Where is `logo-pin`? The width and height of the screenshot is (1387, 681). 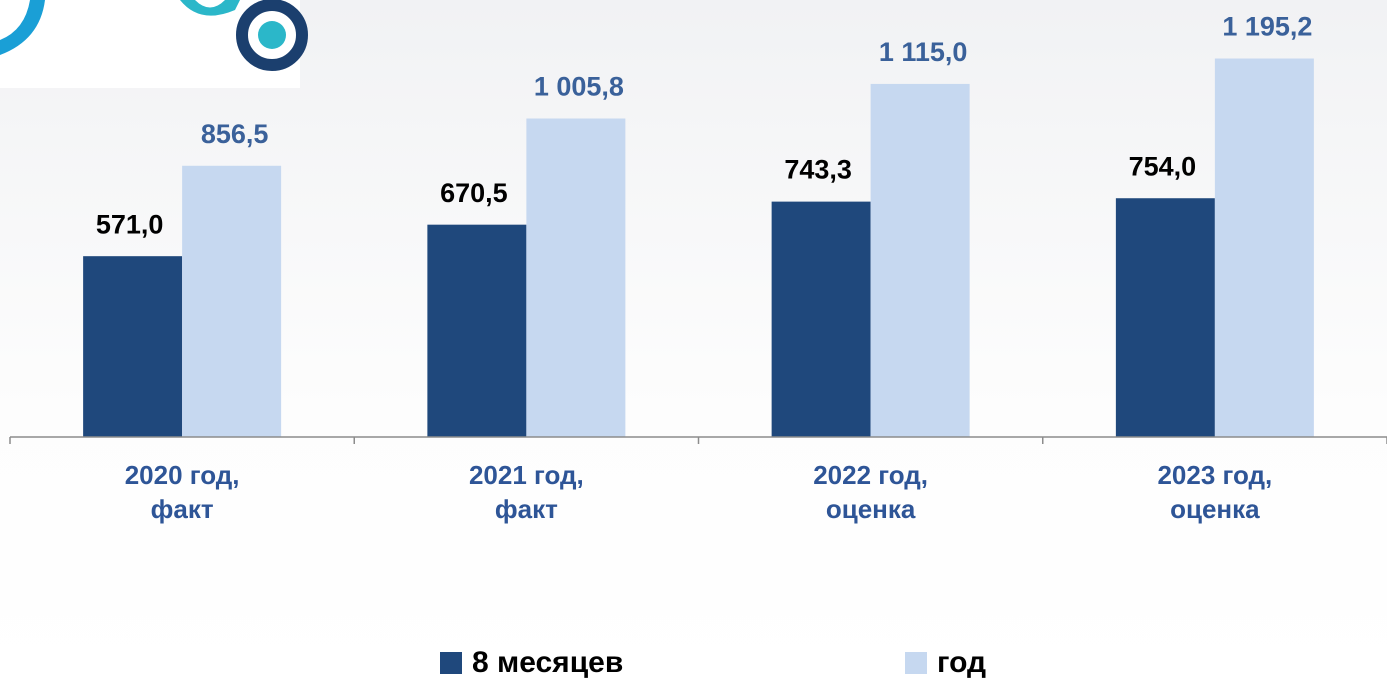
logo-pin is located at coordinates (272, 35).